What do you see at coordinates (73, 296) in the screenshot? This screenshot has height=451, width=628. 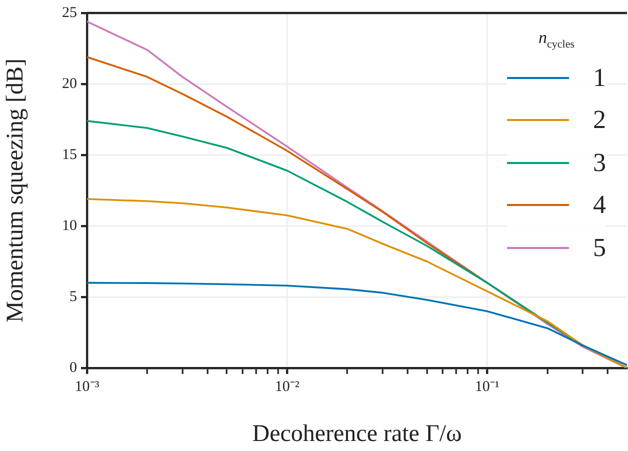 I see `y-tick-label: 5` at bounding box center [73, 296].